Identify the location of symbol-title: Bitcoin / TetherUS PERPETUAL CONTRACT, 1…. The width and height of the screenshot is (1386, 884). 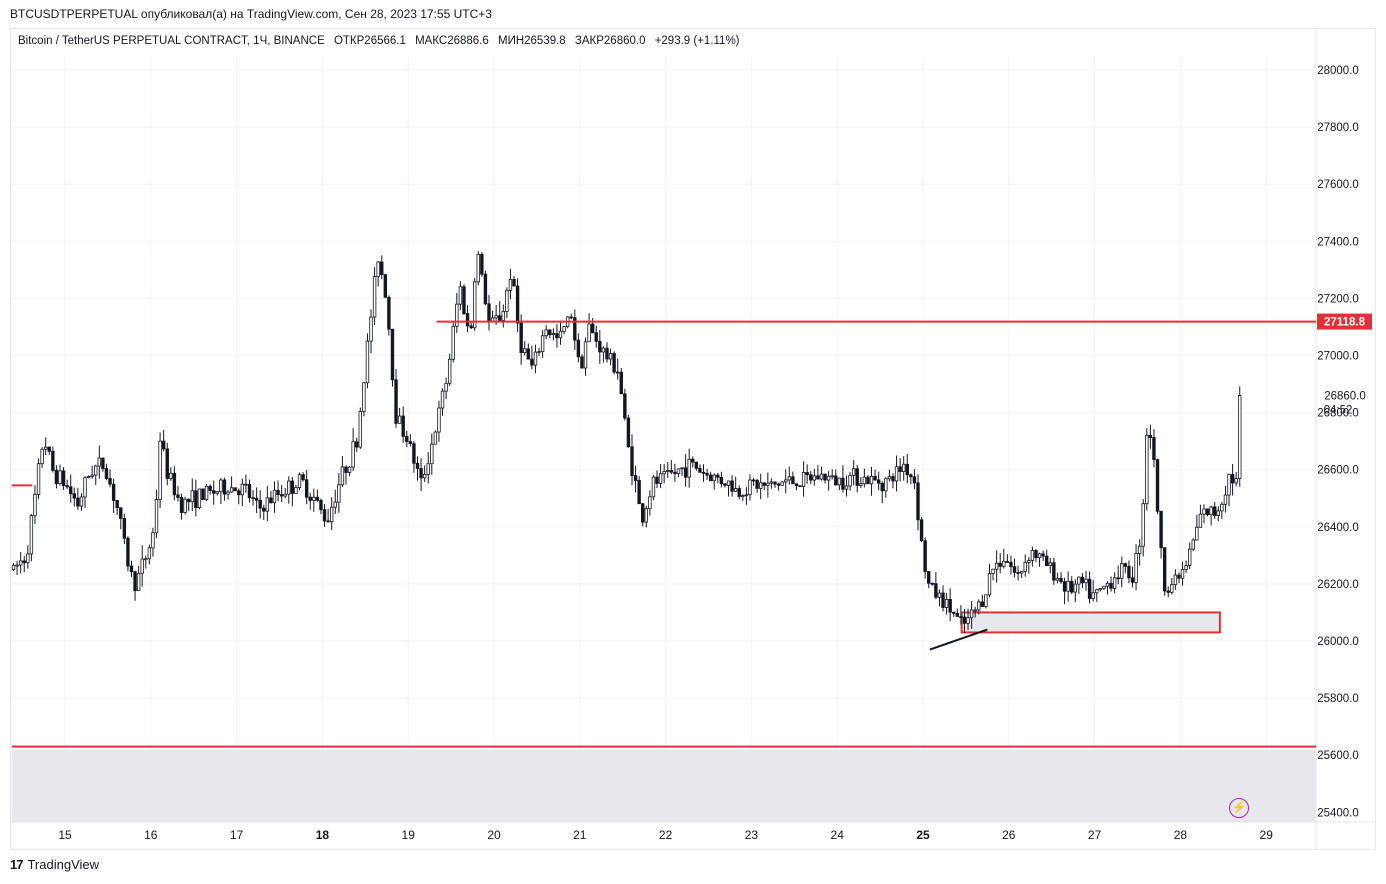
(171, 41).